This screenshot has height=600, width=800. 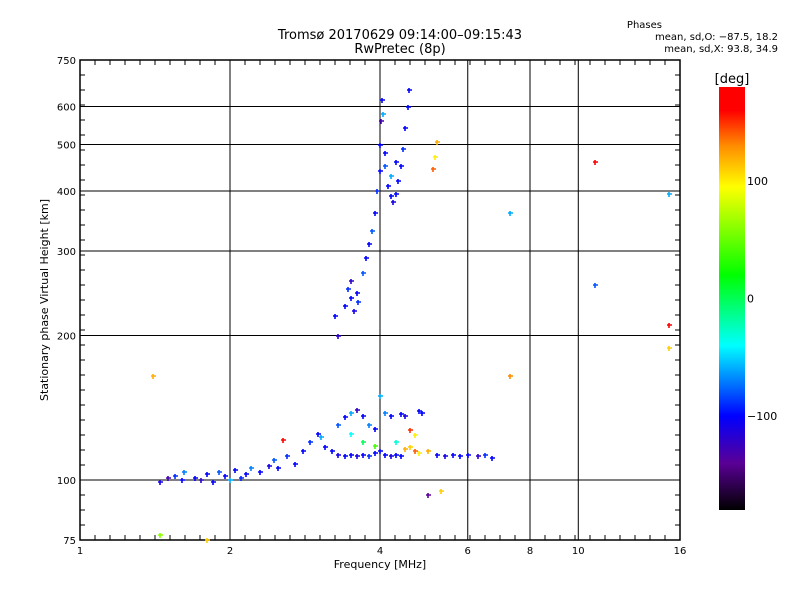 What do you see at coordinates (66, 61) in the screenshot?
I see `y-tick-label: 750` at bounding box center [66, 61].